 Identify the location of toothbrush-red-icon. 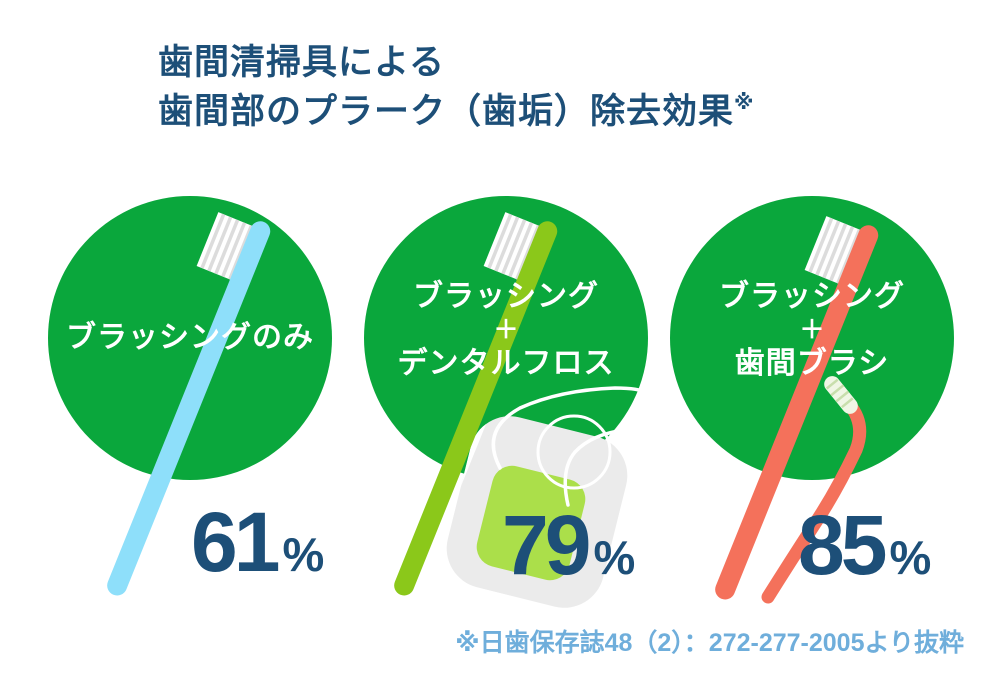
(797, 408).